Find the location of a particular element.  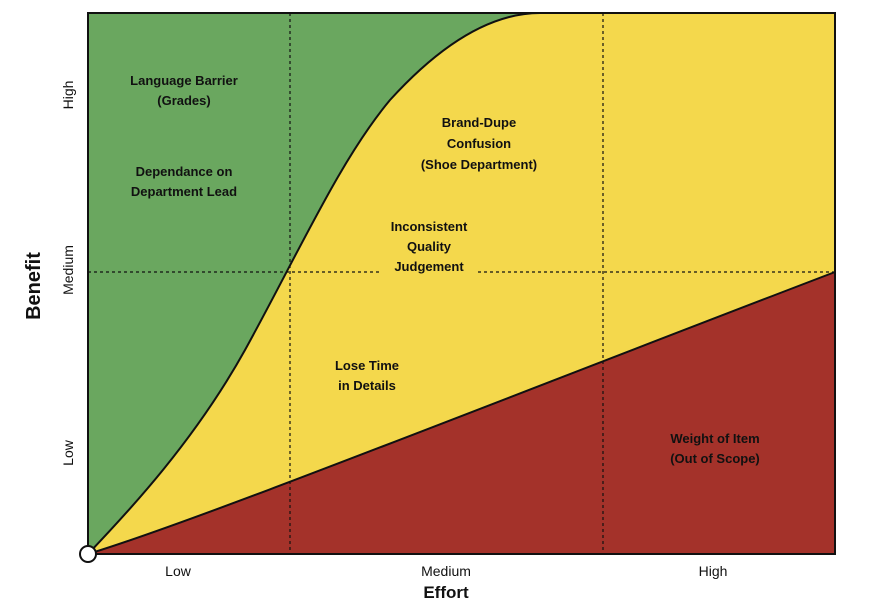

region-label-line: in Details is located at coordinates (367, 385).